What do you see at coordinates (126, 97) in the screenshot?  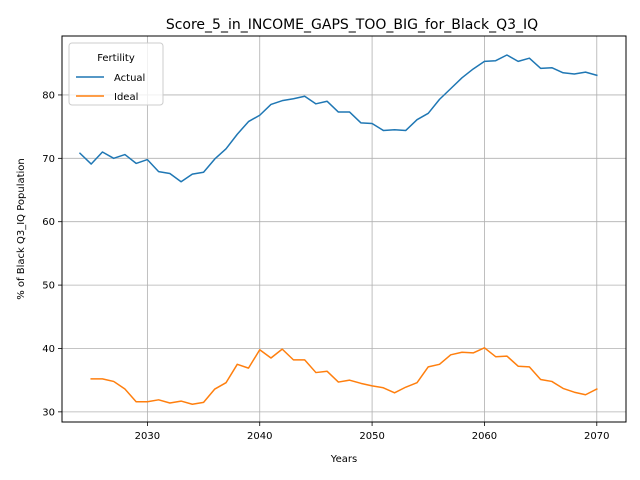 I see `legend-label-ideal: Ideal` at bounding box center [126, 97].